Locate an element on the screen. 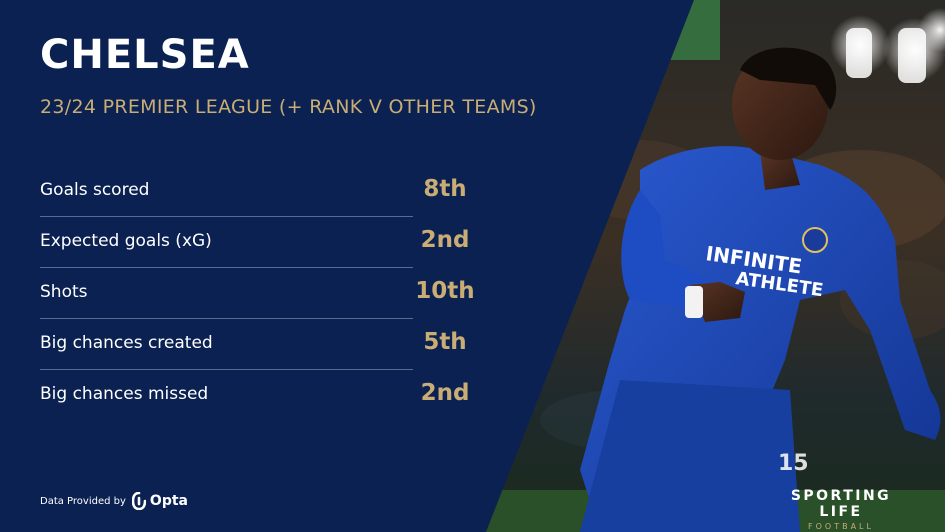  stat-rank: 10th is located at coordinates (445, 291).